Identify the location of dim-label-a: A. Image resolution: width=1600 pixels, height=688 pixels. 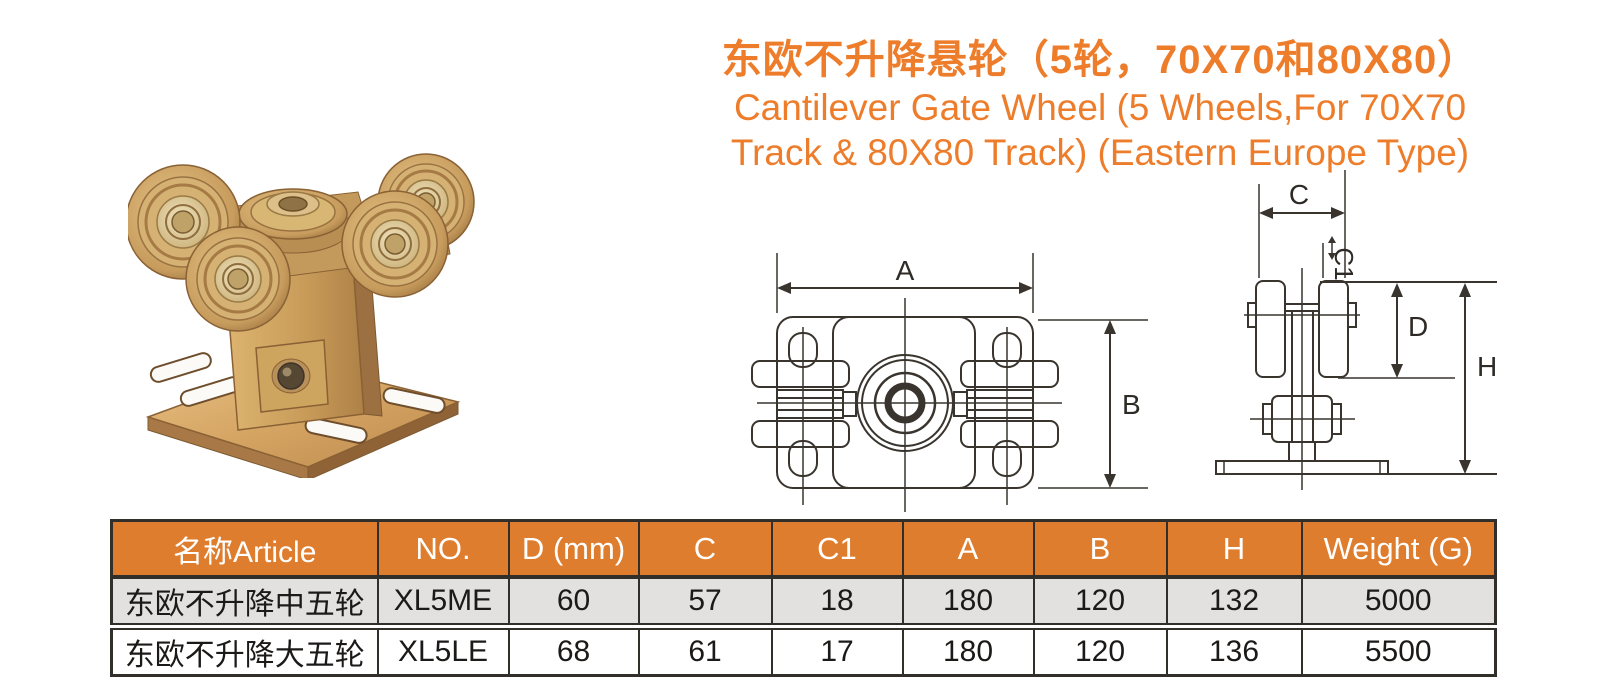
(905, 270).